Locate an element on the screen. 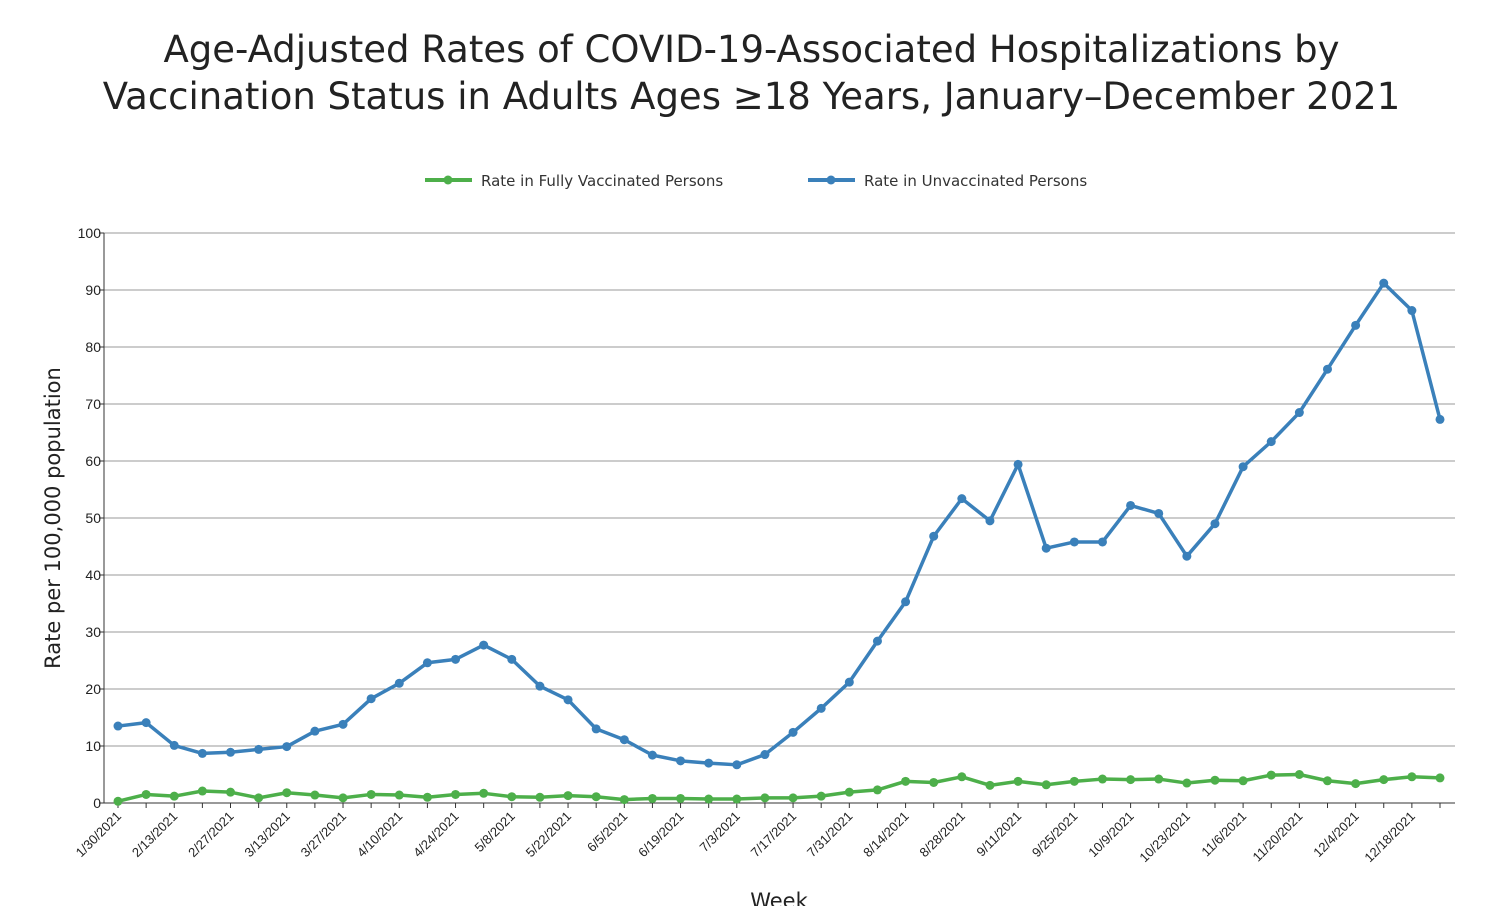 The height and width of the screenshot is (906, 1503). legend-item-unvaccinated: Rate in Unvaccinated Persons is located at coordinates (947, 181).